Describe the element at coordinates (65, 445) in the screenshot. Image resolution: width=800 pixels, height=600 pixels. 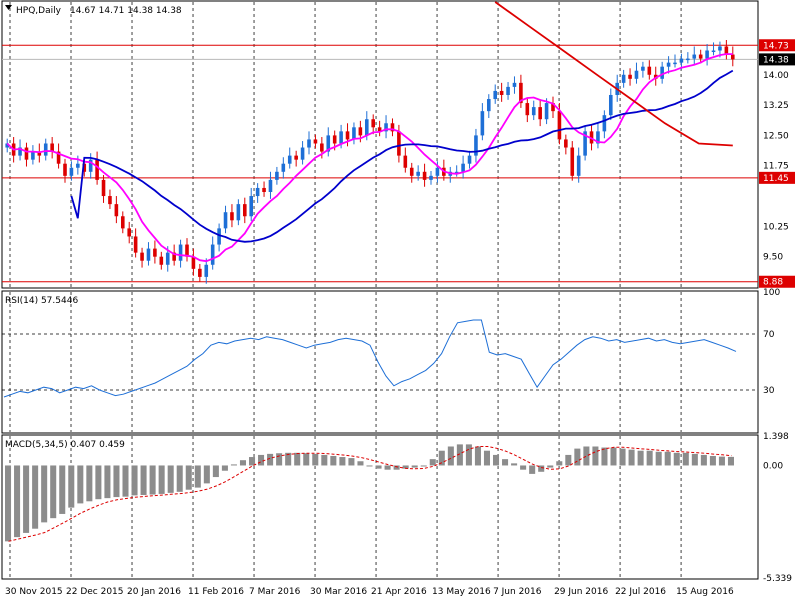
I see `macd-title: MACD(5,34,5) 0.407 0.459` at that location.